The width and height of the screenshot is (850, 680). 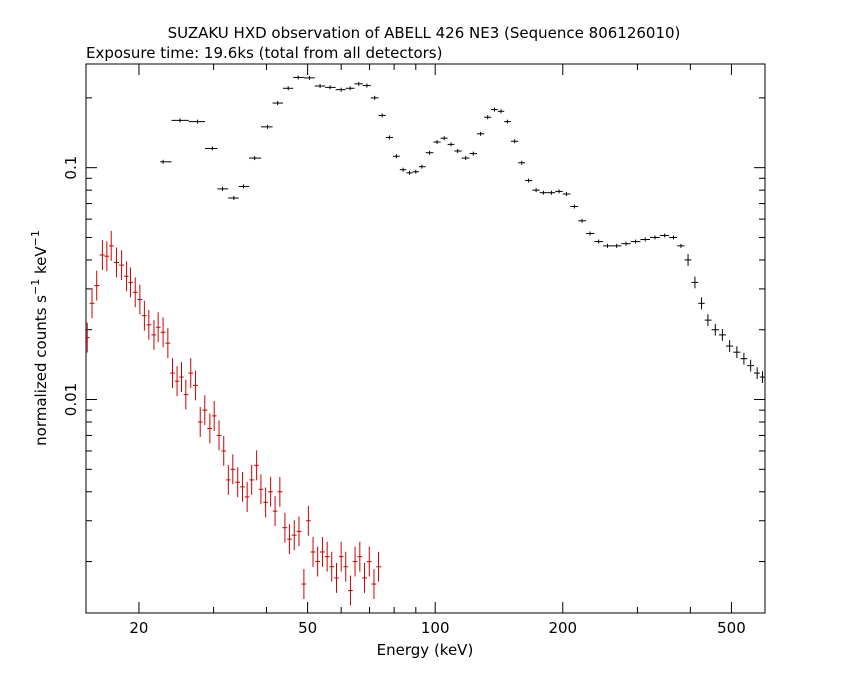 What do you see at coordinates (71, 168) in the screenshot?
I see `y-tick-label: 0.1` at bounding box center [71, 168].